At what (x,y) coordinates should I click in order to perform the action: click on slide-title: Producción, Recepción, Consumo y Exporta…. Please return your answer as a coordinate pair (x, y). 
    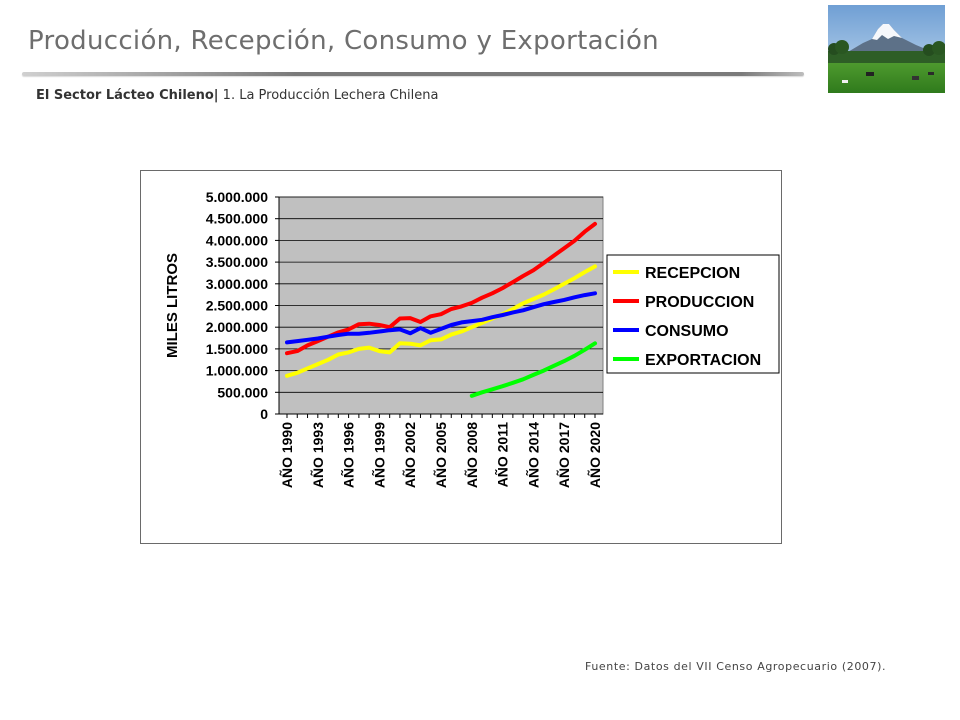
    Looking at the image, I should click on (343, 41).